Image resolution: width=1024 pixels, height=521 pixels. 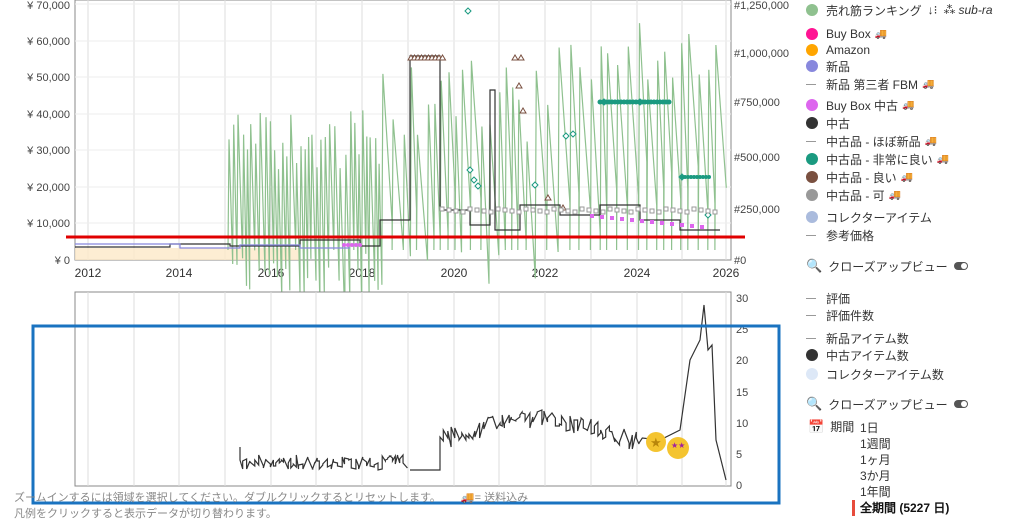 I want to click on x-tick-2024: 2024, so click(x=637, y=273).